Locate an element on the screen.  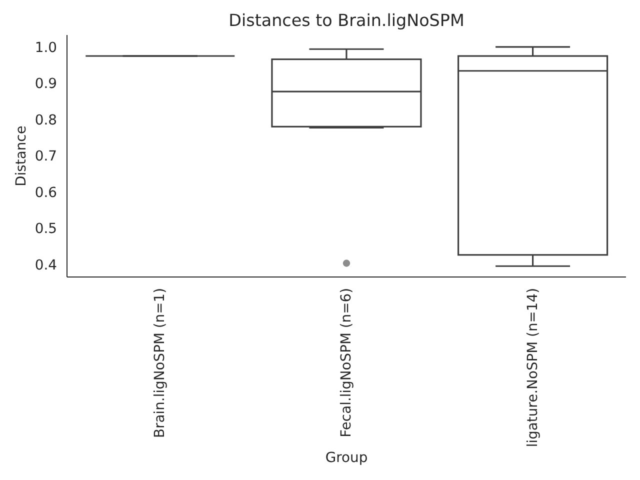
y-axis-title: Distance is located at coordinates (22, 156).